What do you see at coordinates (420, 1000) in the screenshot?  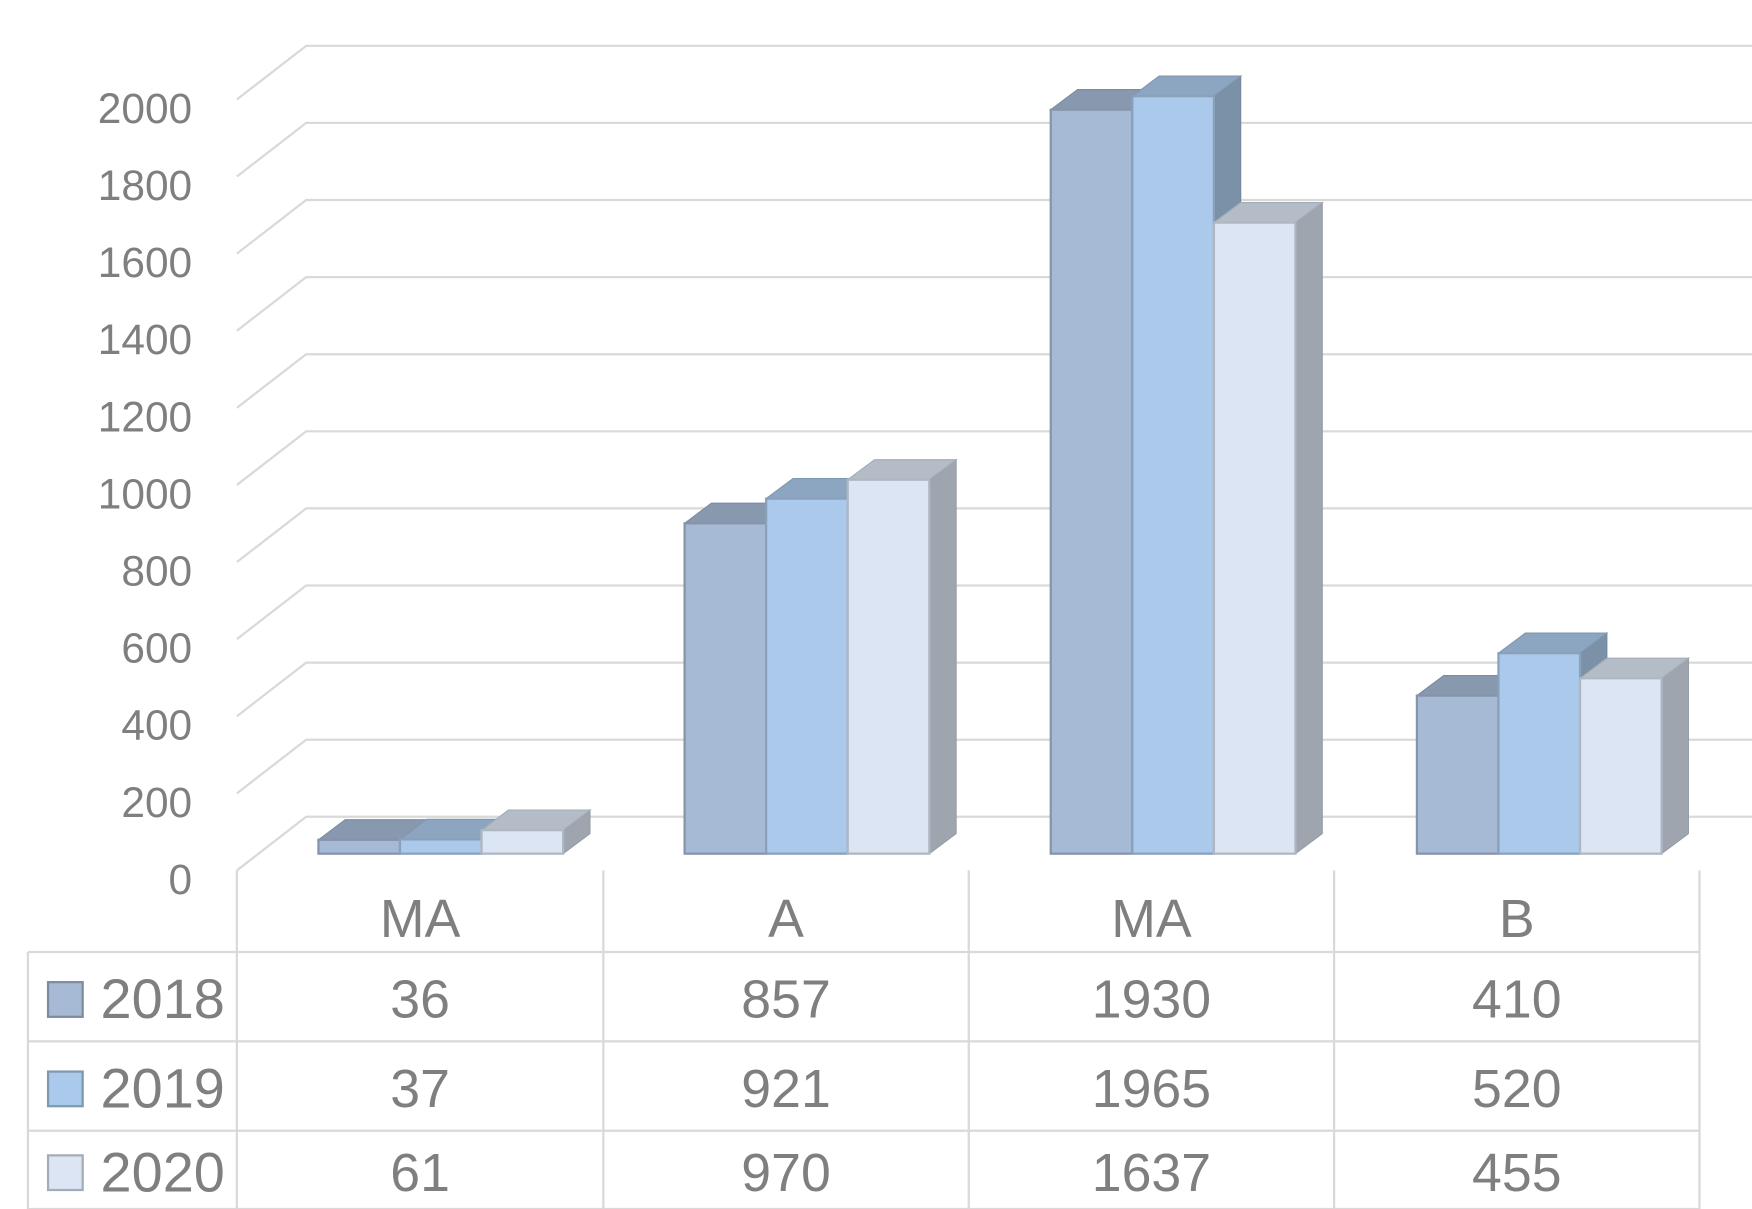 I see `table-value: 36` at bounding box center [420, 1000].